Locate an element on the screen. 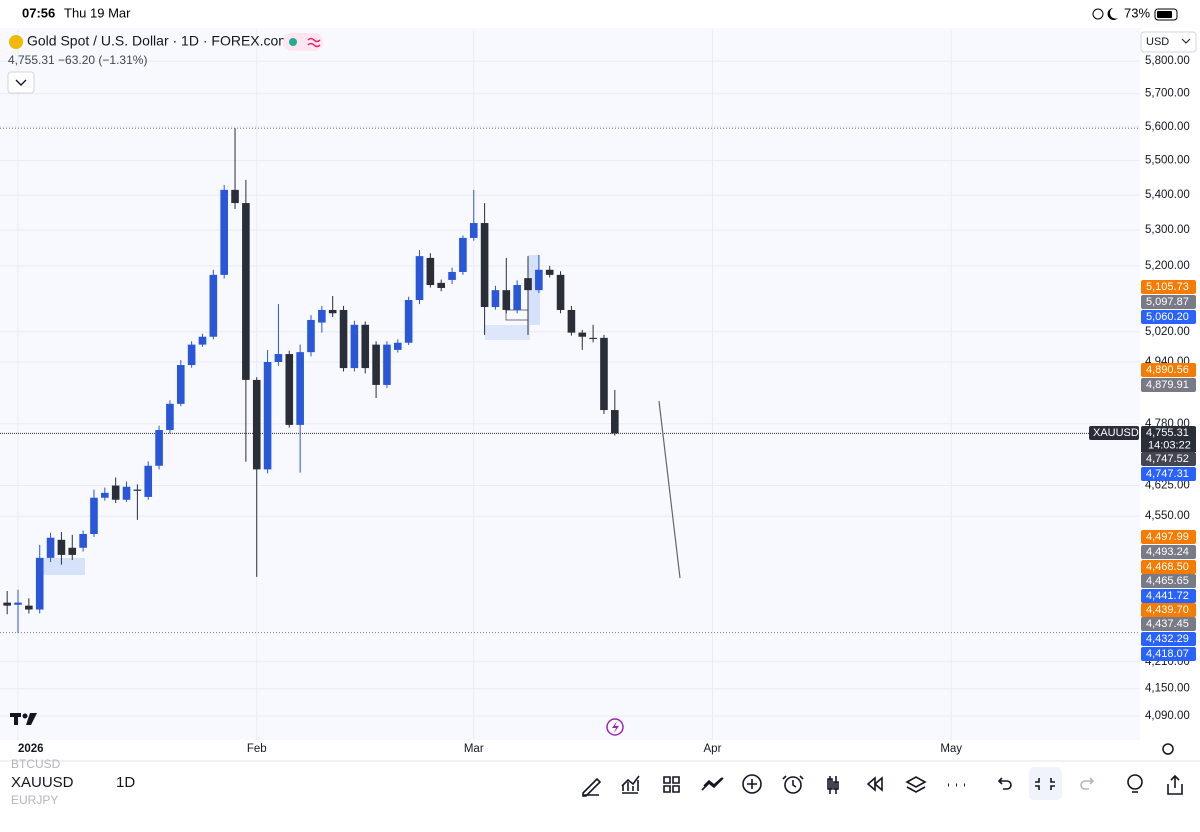 Image resolution: width=1200 pixels, height=832 pixels. price-tag-label: 4,418.07 is located at coordinates (1167, 654).